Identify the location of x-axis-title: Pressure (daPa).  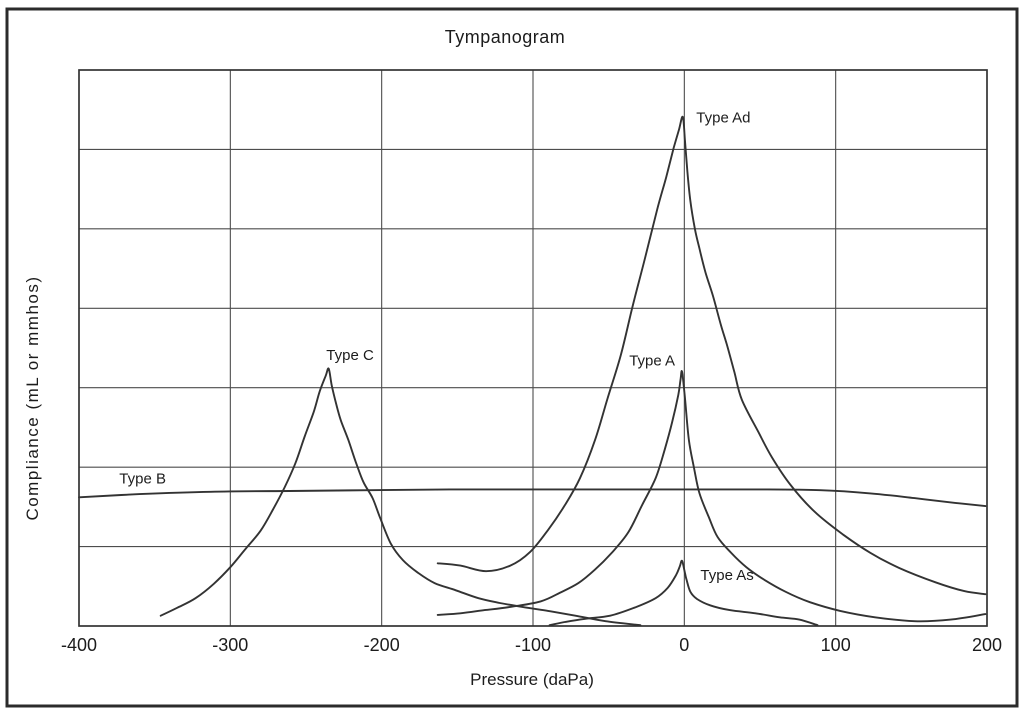
(532, 679).